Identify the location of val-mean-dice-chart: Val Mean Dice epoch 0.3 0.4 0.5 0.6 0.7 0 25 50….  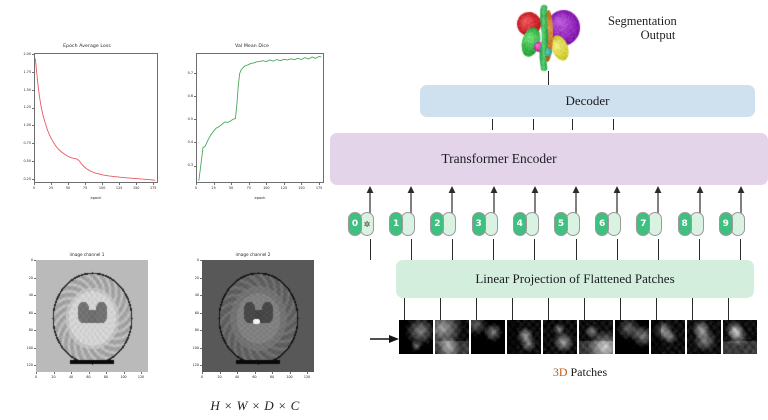
(252, 125).